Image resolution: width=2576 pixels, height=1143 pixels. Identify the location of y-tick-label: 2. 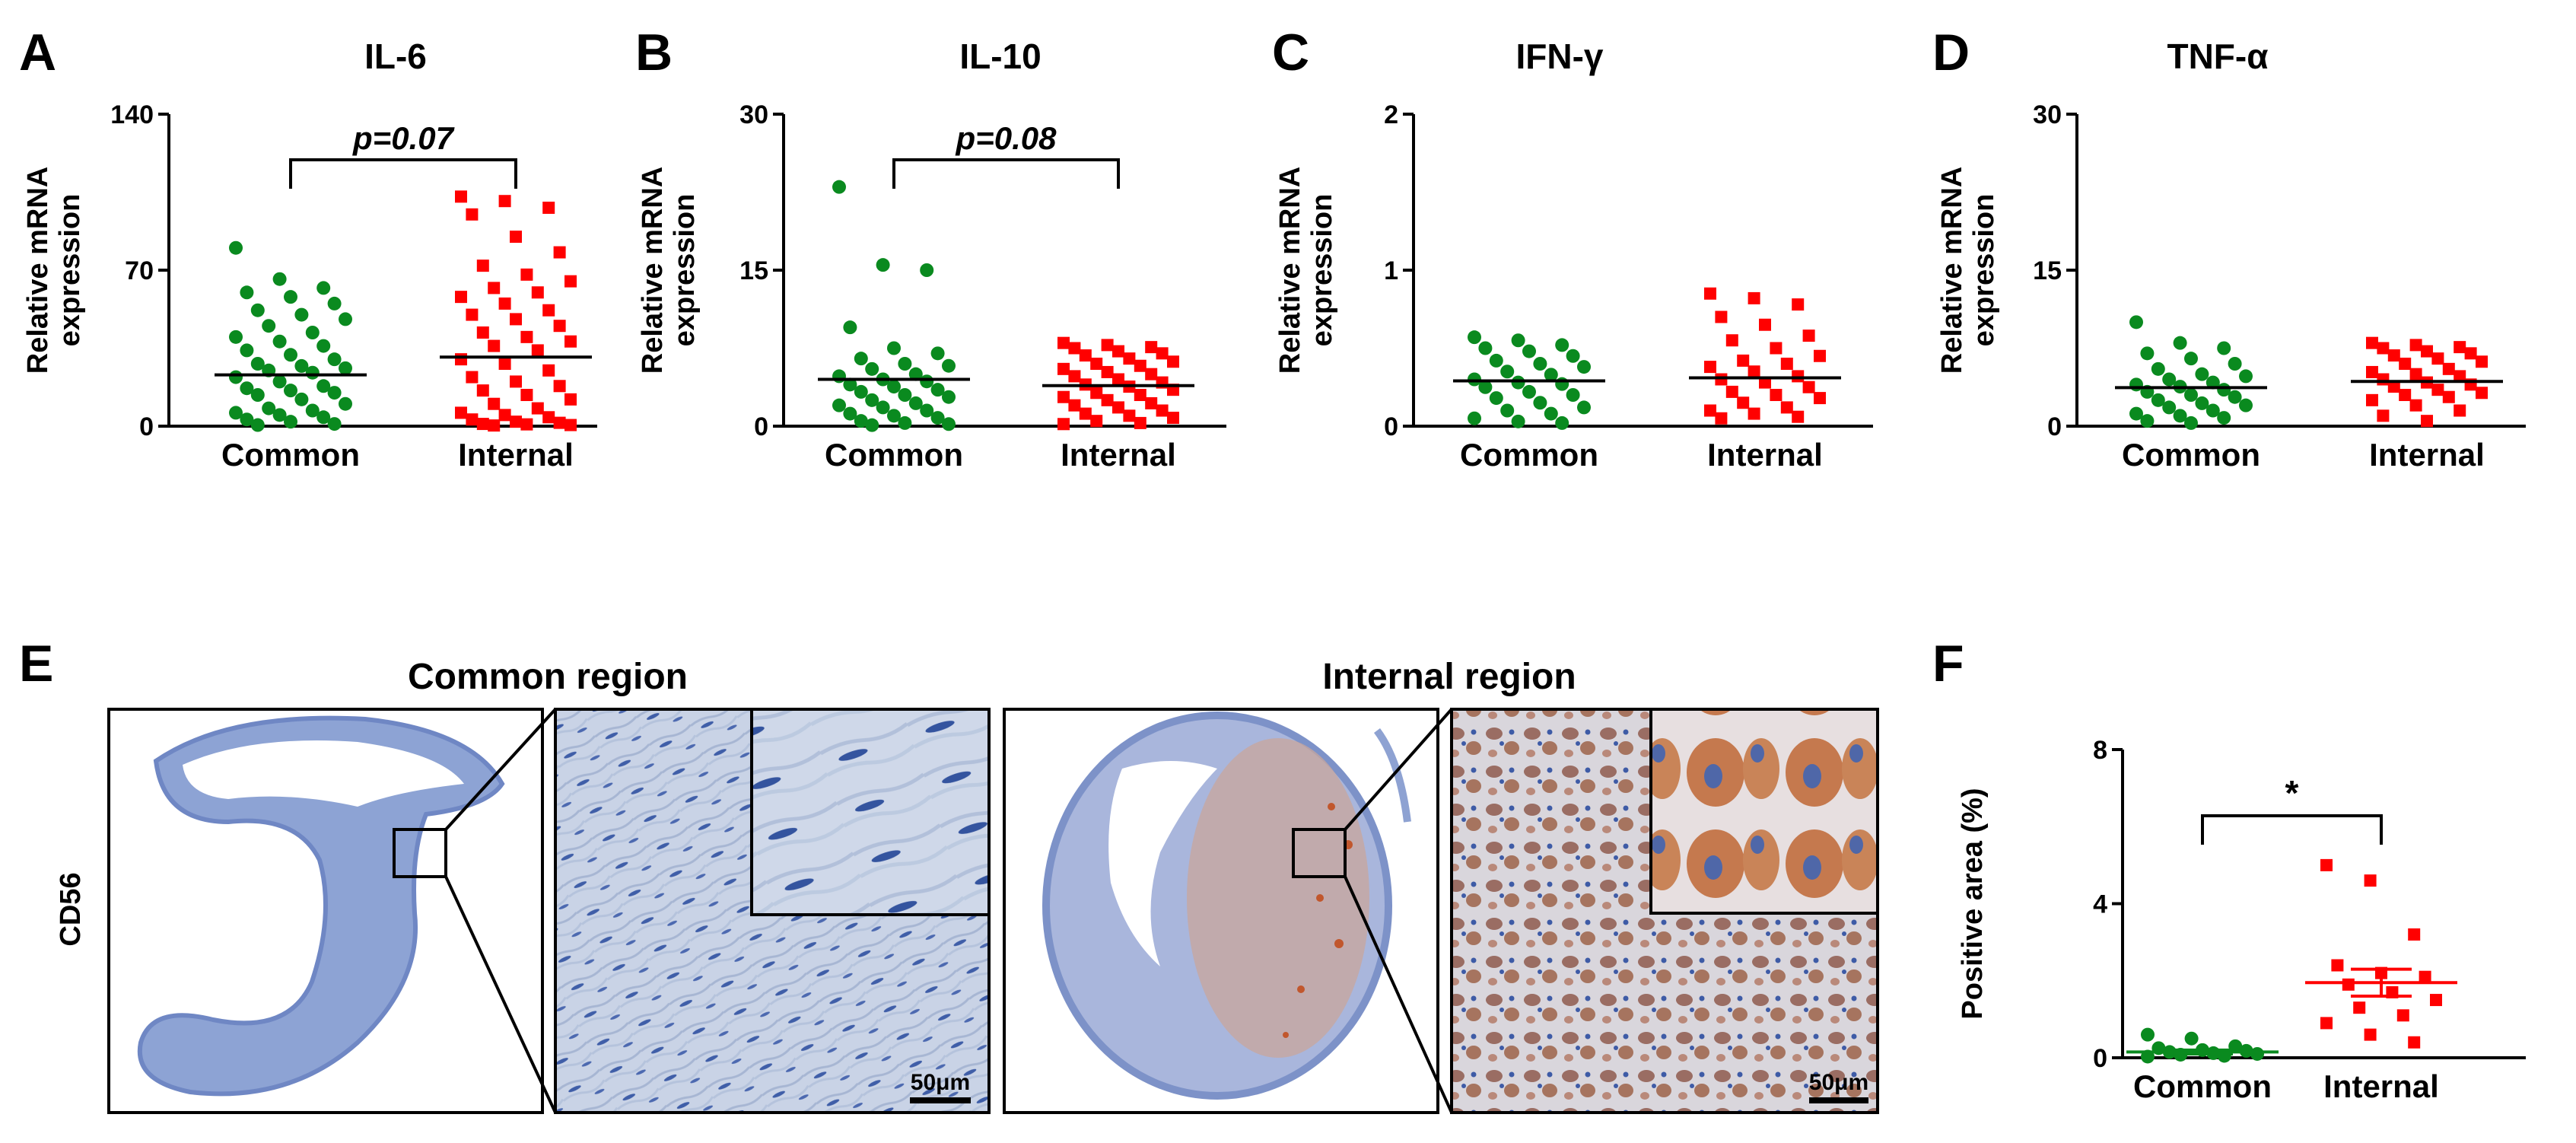
(1391, 114).